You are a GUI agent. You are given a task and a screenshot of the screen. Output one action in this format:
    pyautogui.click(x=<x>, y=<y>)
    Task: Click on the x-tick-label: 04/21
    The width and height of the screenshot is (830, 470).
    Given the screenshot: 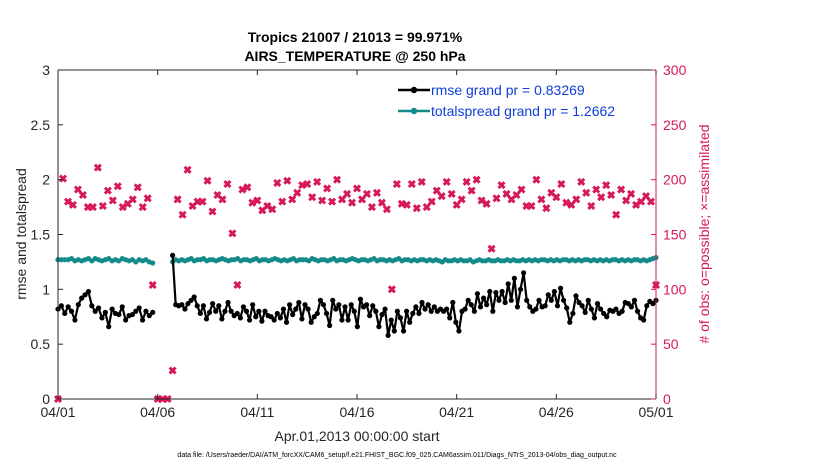 What is the action you would take?
    pyautogui.click(x=456, y=412)
    